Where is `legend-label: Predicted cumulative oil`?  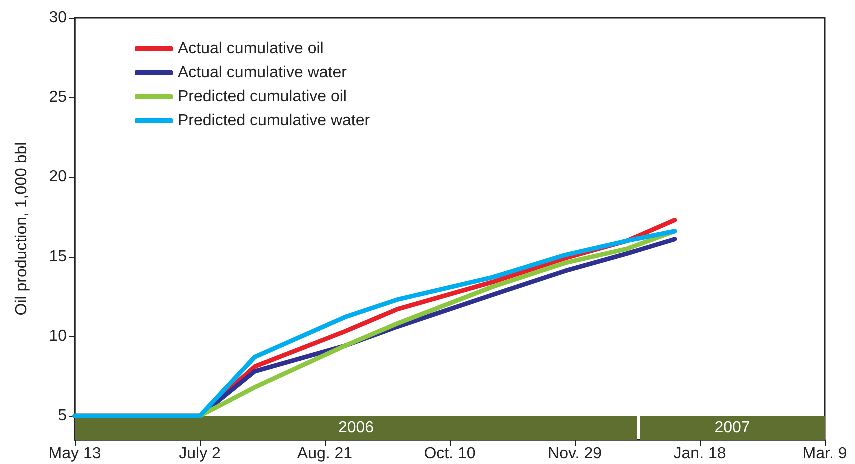
legend-label: Predicted cumulative oil is located at coordinates (262, 97).